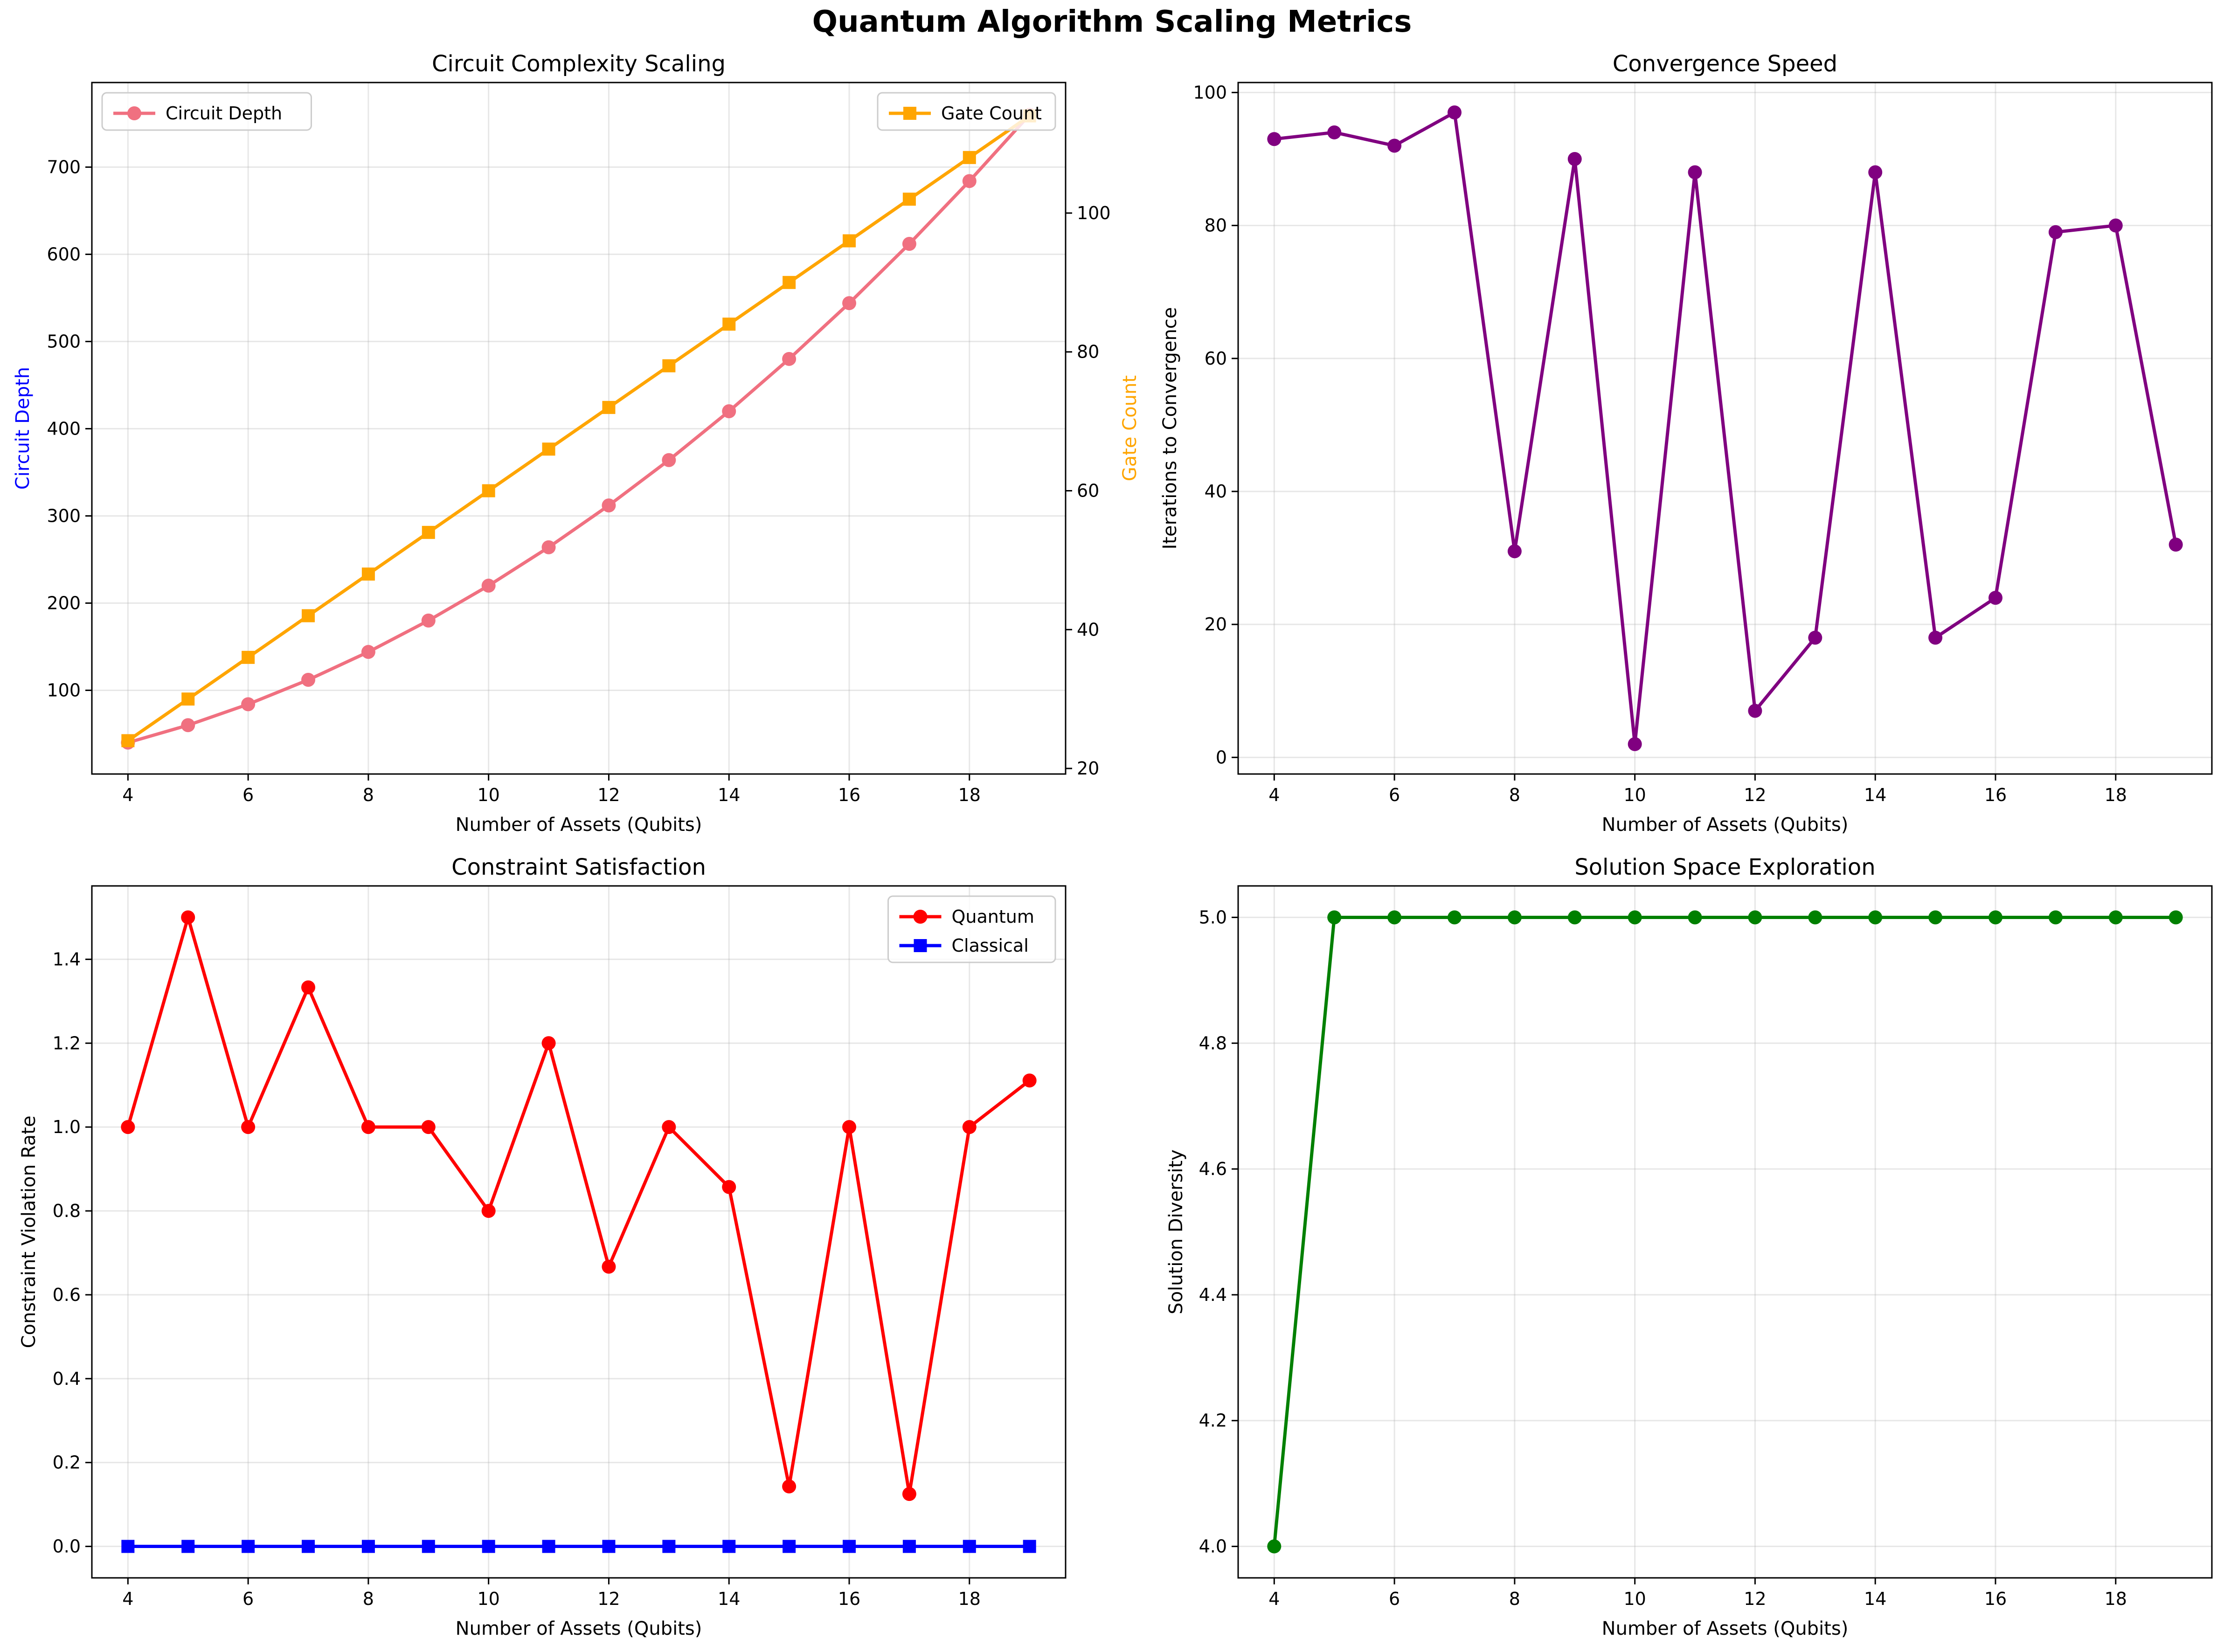  Describe the element at coordinates (1088, 768) in the screenshot. I see `y2-tick-label: 20` at that location.